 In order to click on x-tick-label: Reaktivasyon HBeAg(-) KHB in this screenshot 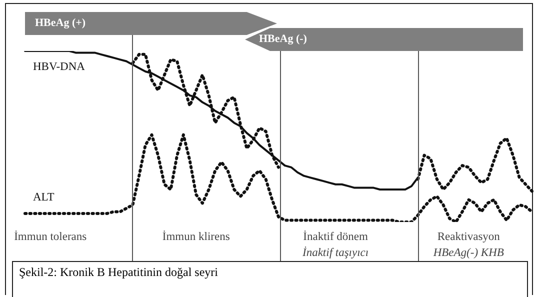, I will do `click(468, 244)`.